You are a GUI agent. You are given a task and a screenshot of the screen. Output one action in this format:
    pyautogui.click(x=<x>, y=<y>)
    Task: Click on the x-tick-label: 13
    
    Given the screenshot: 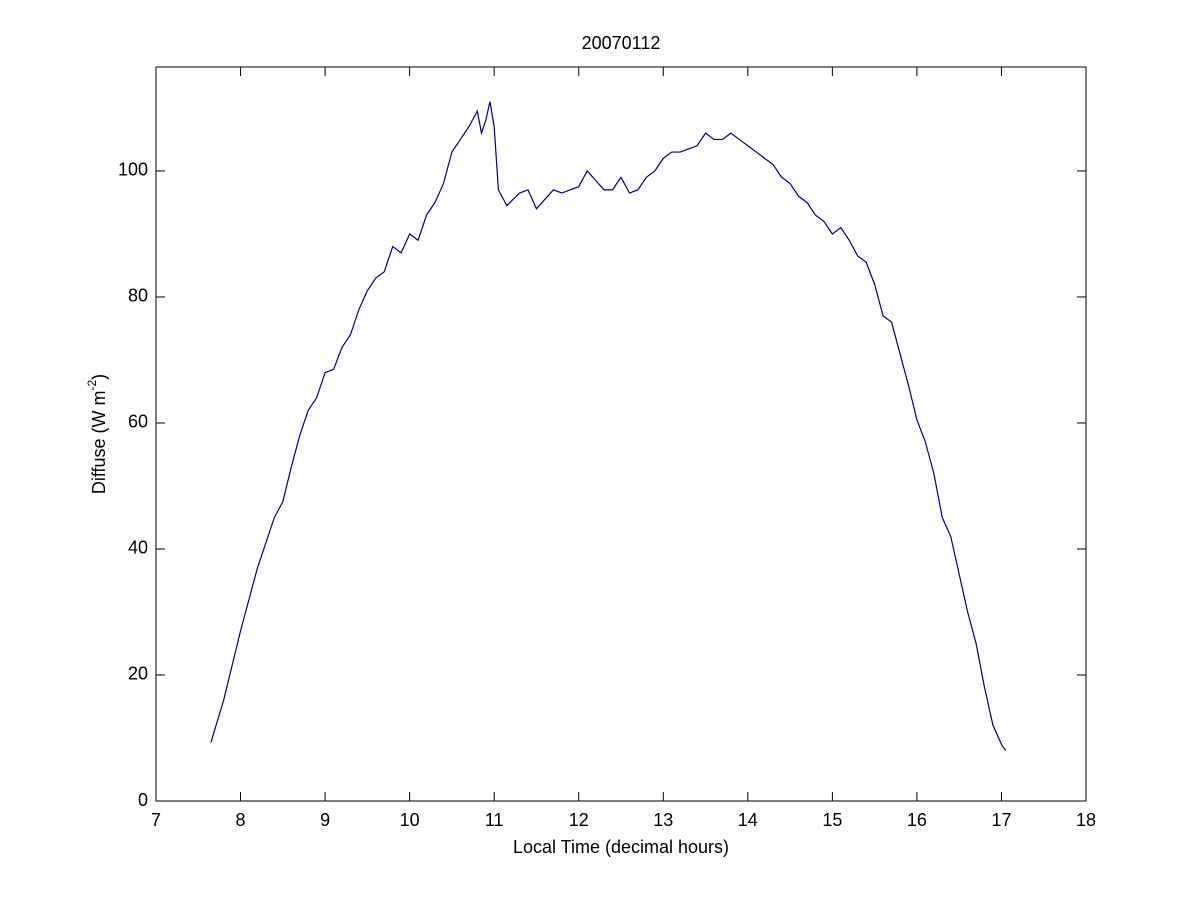 What is the action you would take?
    pyautogui.click(x=663, y=820)
    